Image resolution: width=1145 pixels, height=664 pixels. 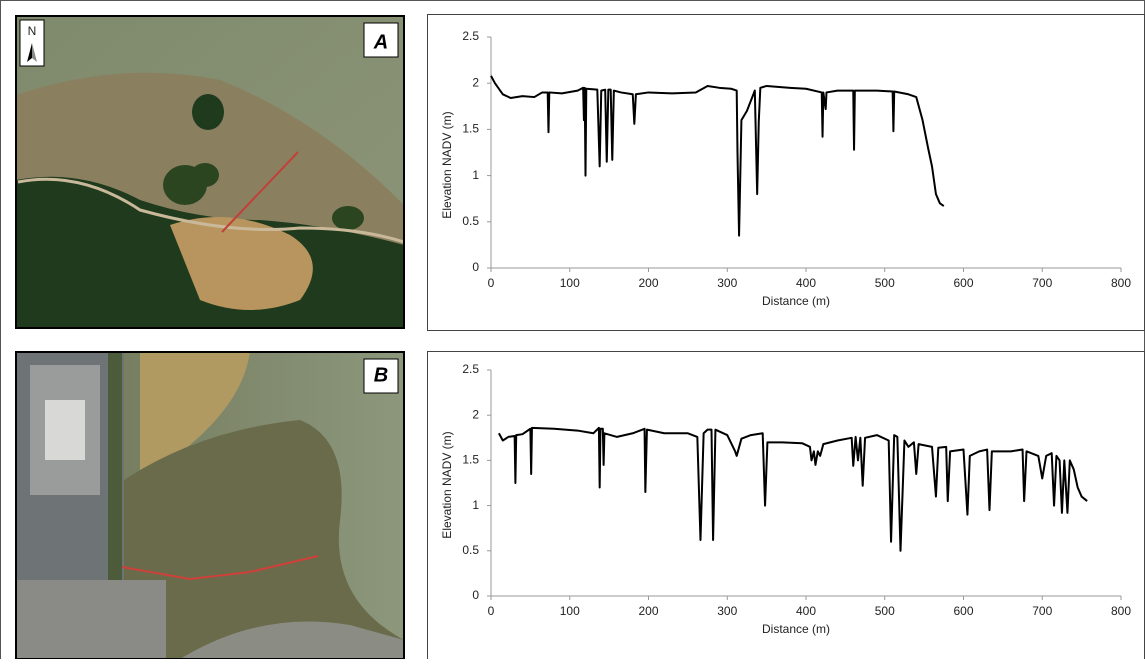 What do you see at coordinates (380, 42) in the screenshot?
I see `panel-label: A` at bounding box center [380, 42].